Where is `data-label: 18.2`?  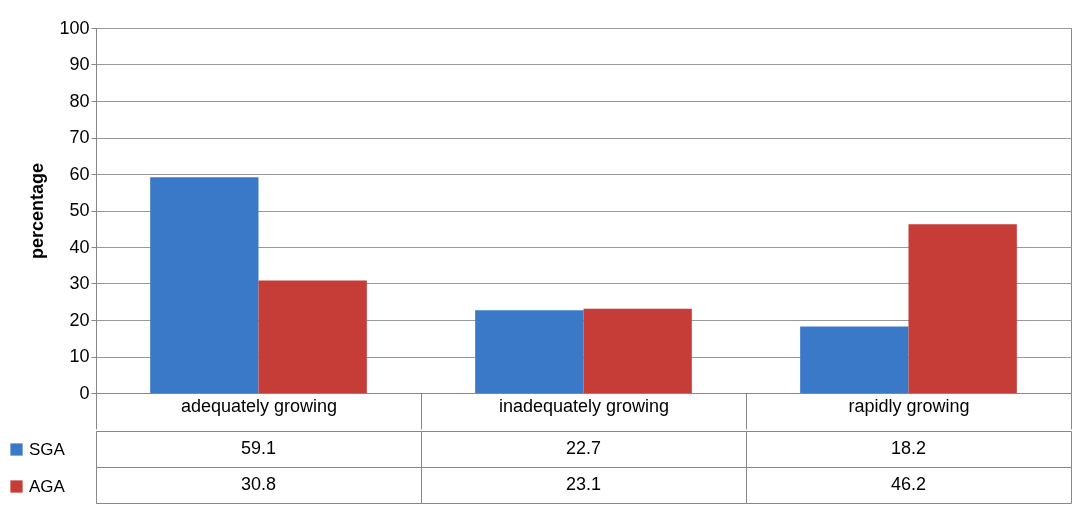
data-label: 18.2 is located at coordinates (908, 448).